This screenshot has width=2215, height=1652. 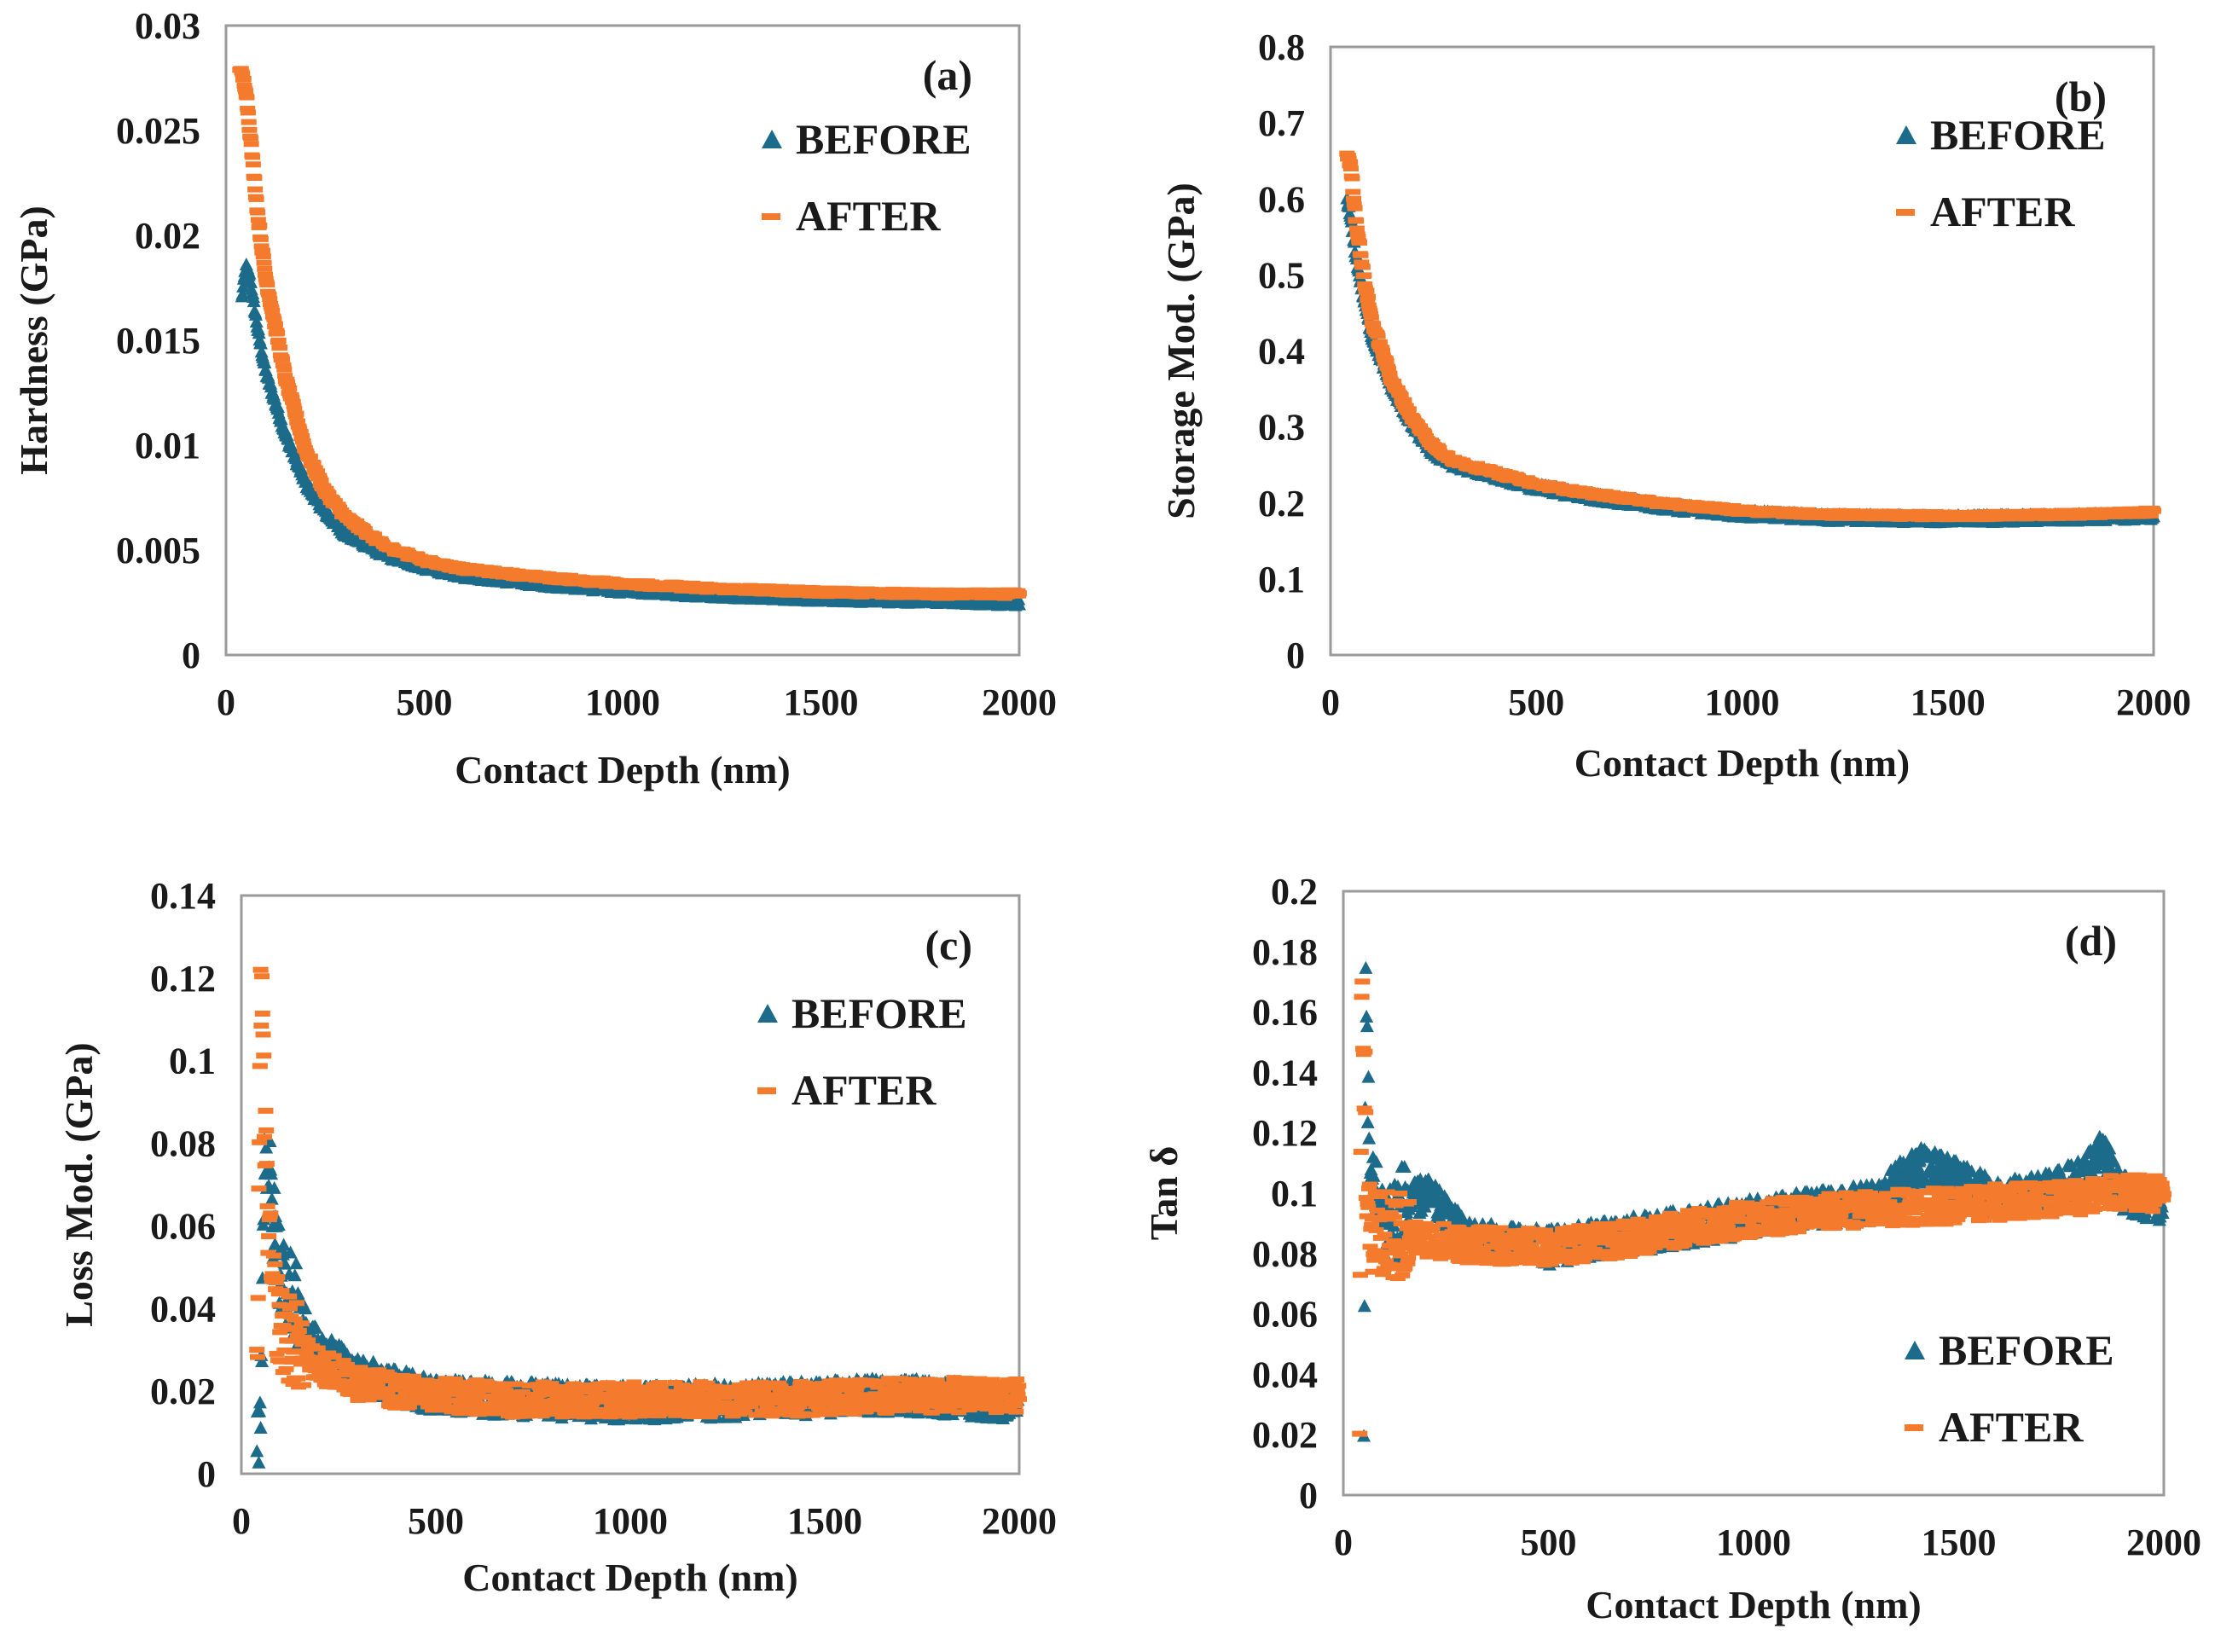 What do you see at coordinates (226, 702) in the screenshot?
I see `x-tick-label: 0` at bounding box center [226, 702].